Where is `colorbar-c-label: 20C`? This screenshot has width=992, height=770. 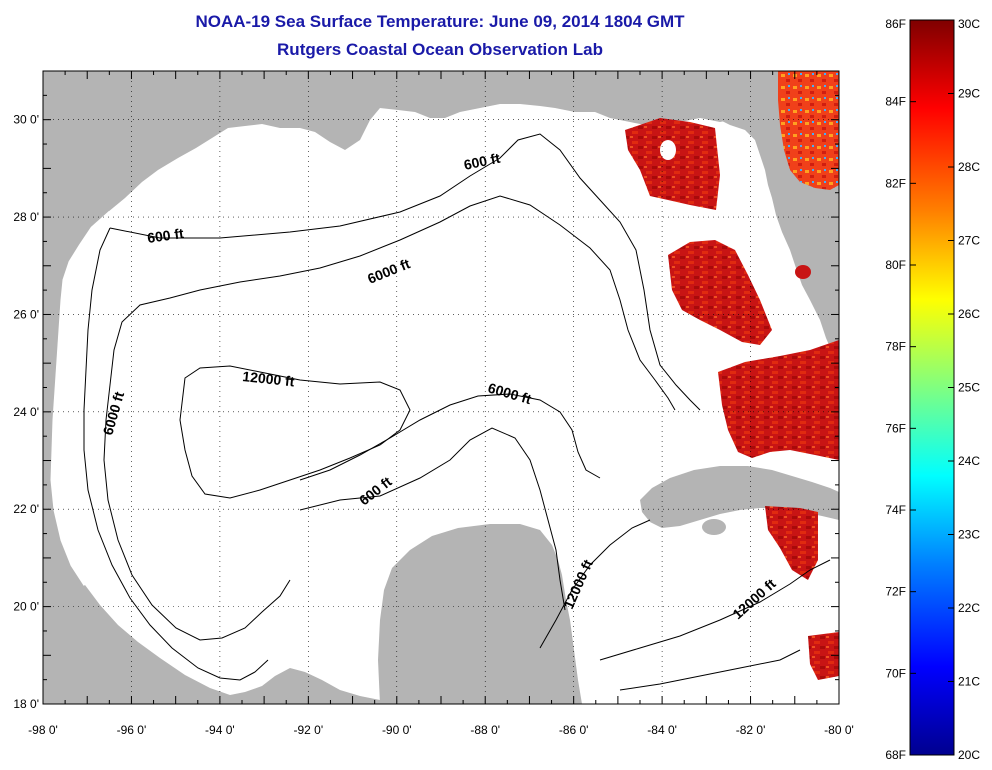 colorbar-c-label: 20C is located at coordinates (969, 755).